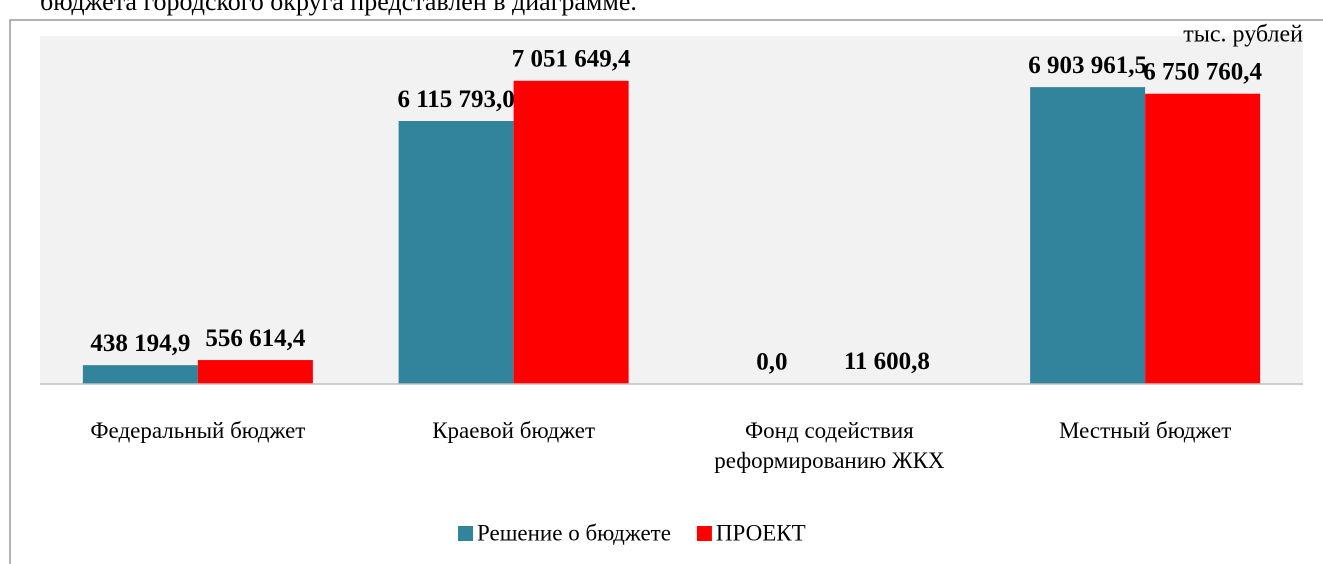  What do you see at coordinates (1202, 71) in the screenshot?
I see `data-label: 6 750 760,4` at bounding box center [1202, 71].